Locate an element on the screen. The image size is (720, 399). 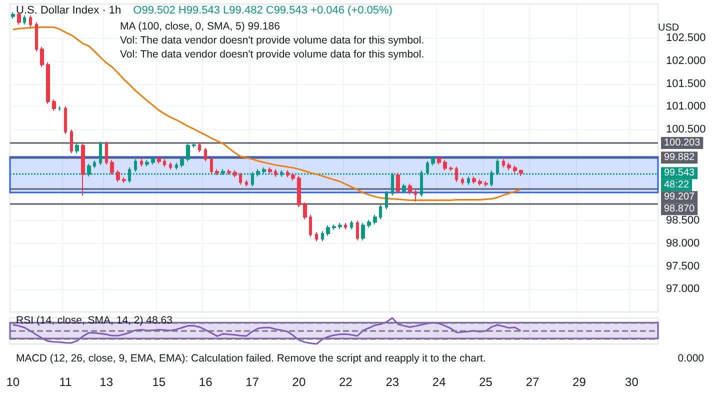
x-tick-label: 11 is located at coordinates (65, 382).